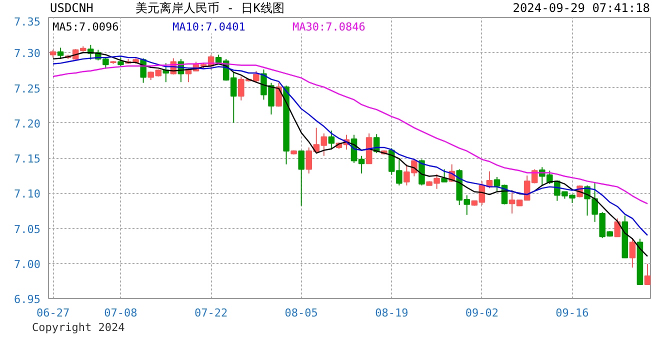  What do you see at coordinates (27, 53) in the screenshot?
I see `y-tick-label: 7.30` at bounding box center [27, 53].